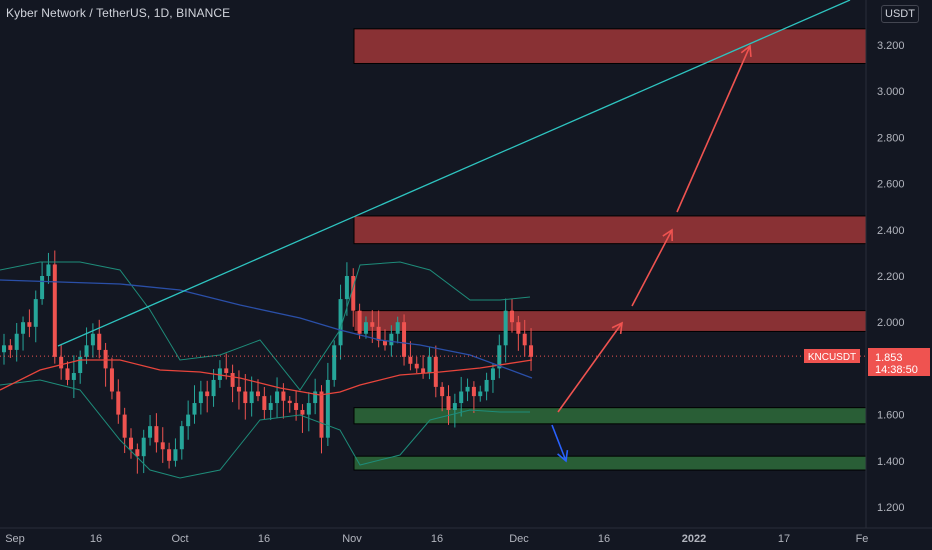 This screenshot has width=932, height=550. Describe the element at coordinates (891, 46) in the screenshot. I see `price-tick-label: 3.200` at that location.